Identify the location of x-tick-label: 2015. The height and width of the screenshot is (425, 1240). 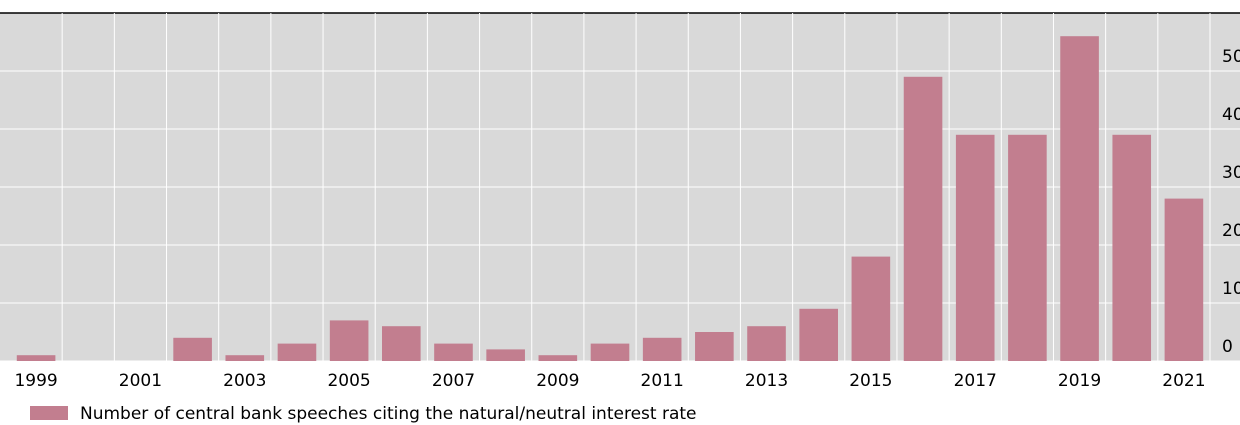
(870, 381).